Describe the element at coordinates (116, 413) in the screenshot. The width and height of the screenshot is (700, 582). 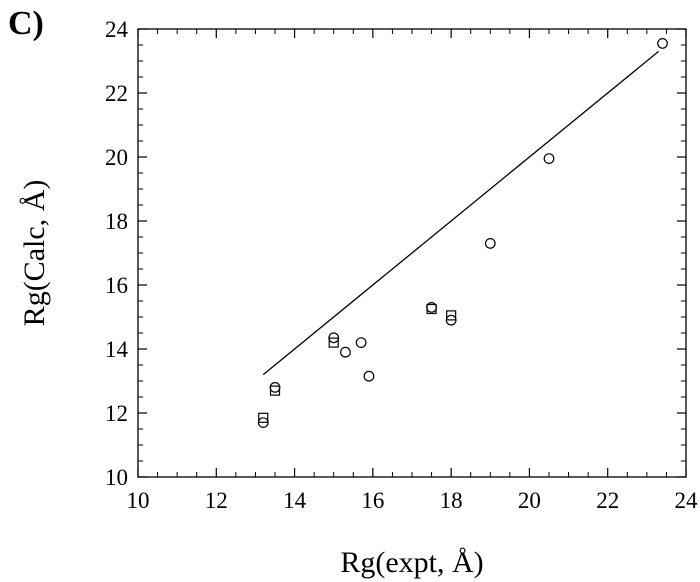
I see `y-tick-label: 12` at that location.